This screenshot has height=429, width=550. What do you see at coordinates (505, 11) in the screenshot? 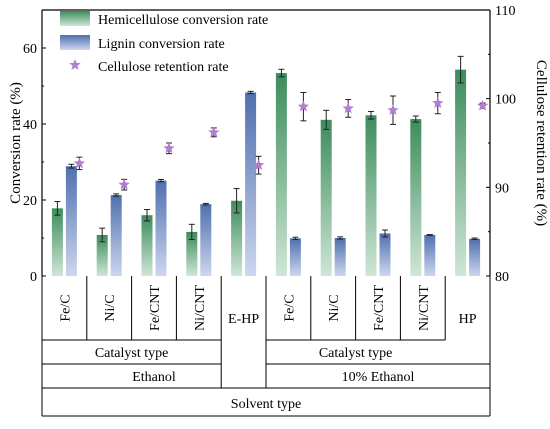
I see `right-tick-label: 110` at bounding box center [505, 11].